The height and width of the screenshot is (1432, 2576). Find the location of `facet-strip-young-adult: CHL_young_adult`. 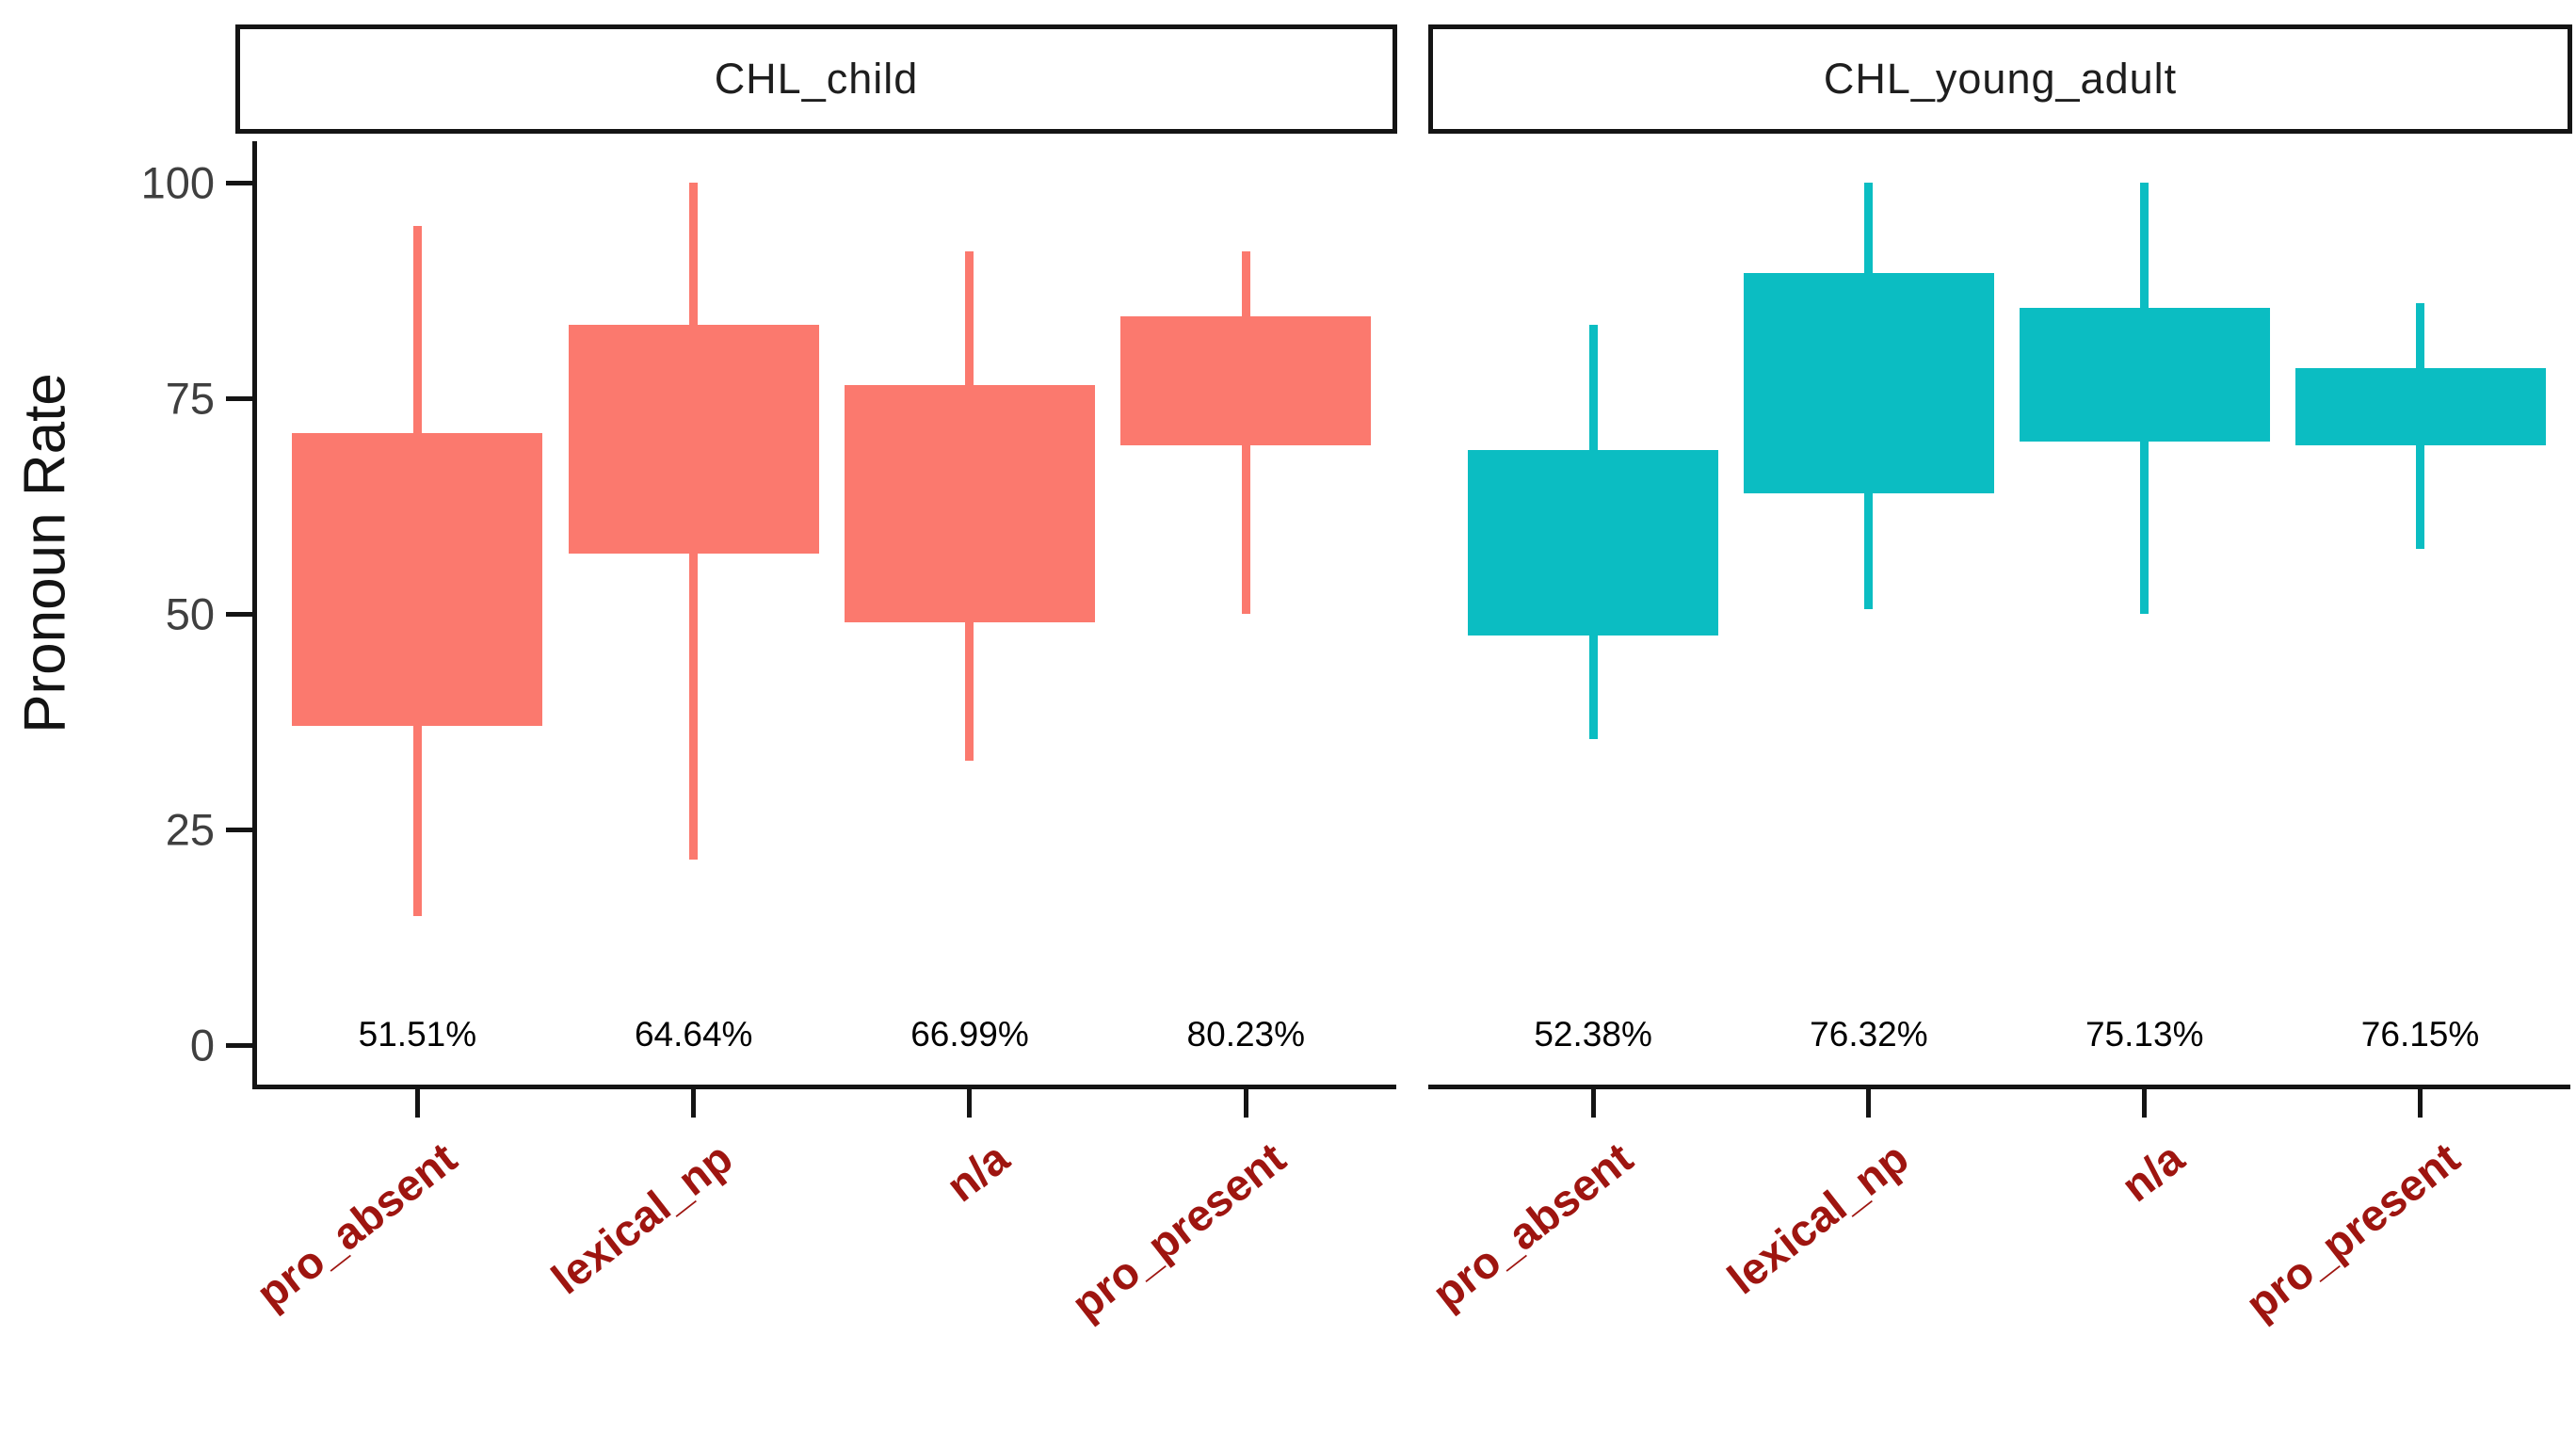

facet-strip-young-adult: CHL_young_adult is located at coordinates (2000, 79).